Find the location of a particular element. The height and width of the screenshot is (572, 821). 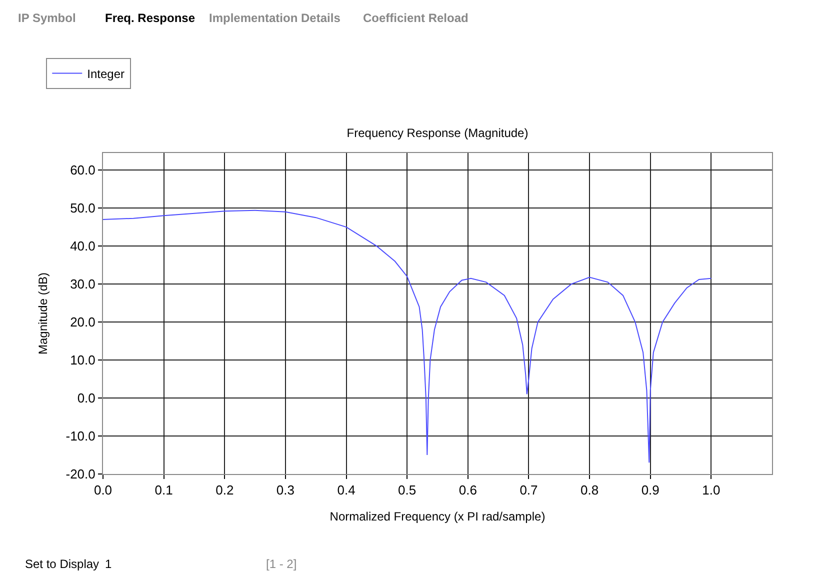

y-tick-label: 40.0 is located at coordinates (83, 246).